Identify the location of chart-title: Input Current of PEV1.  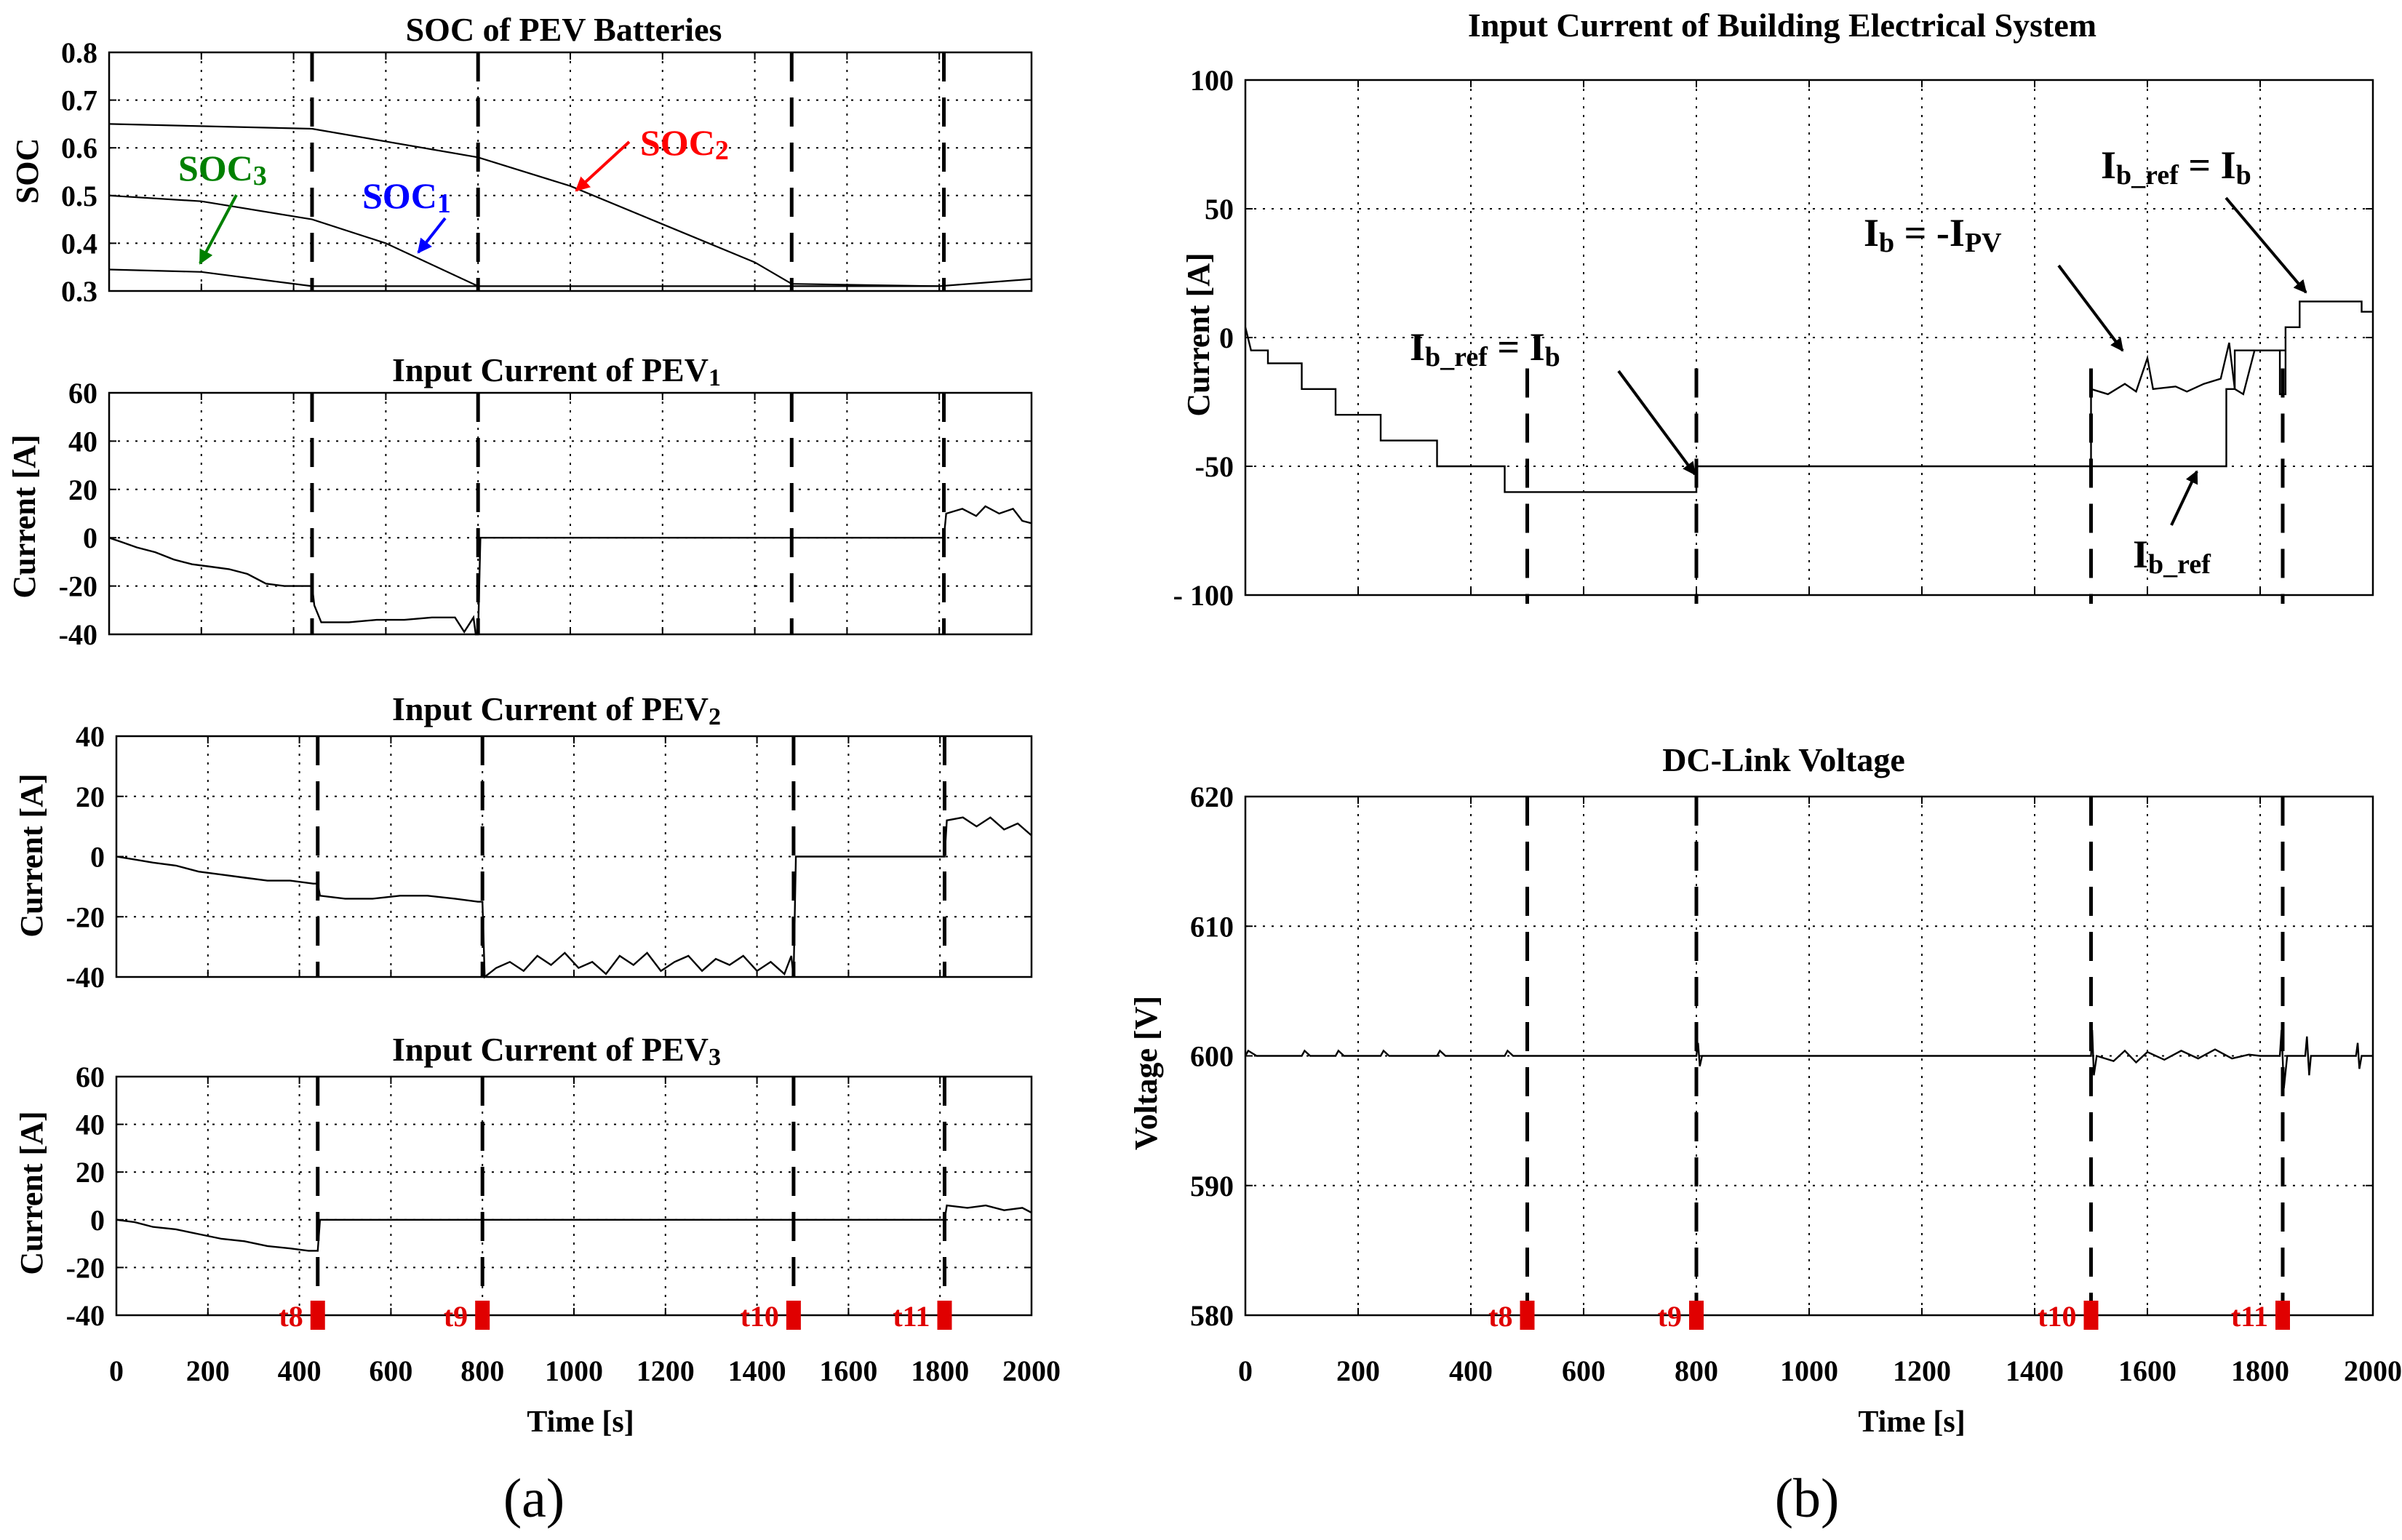
(556, 371).